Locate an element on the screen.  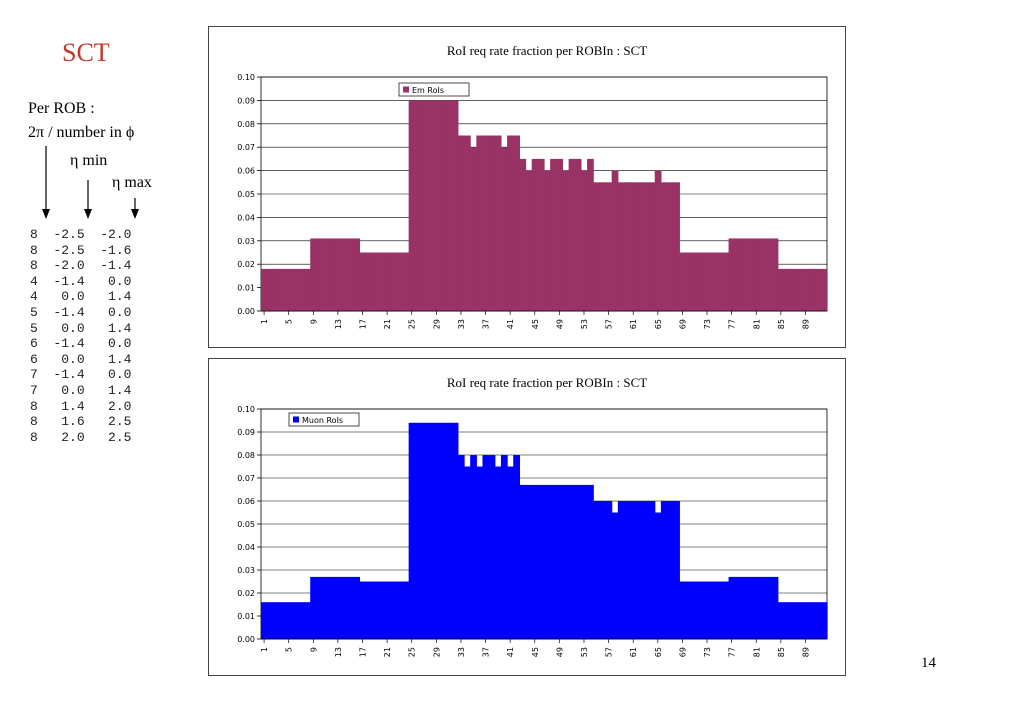
x-tick-label: 17 is located at coordinates (363, 652).